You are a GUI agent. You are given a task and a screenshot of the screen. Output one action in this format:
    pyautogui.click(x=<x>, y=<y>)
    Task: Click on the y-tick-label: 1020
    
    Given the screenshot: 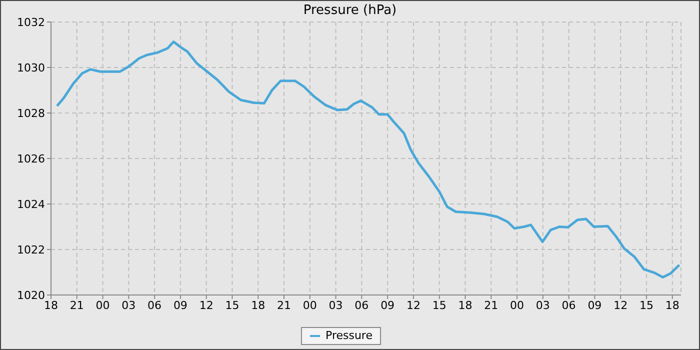 What is the action you would take?
    pyautogui.click(x=31, y=295)
    